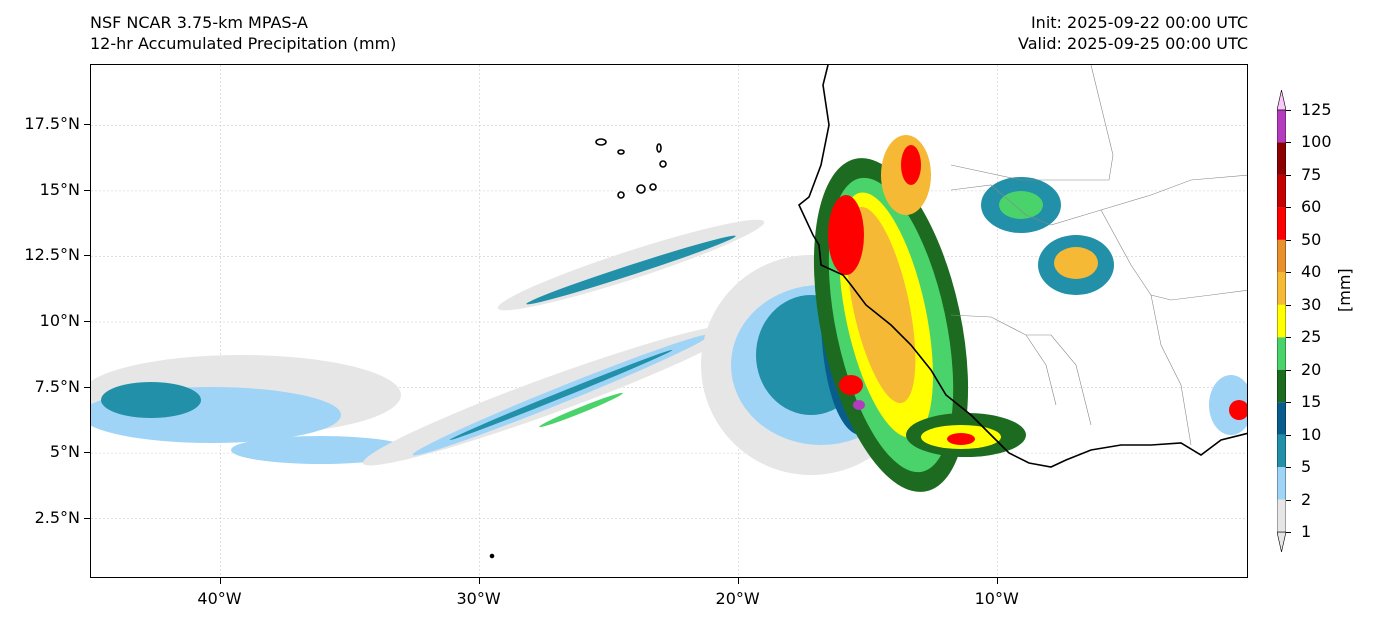 This screenshot has height=623, width=1378. What do you see at coordinates (57, 386) in the screenshot?
I see `lat-tick-label: 7.5°N` at bounding box center [57, 386].